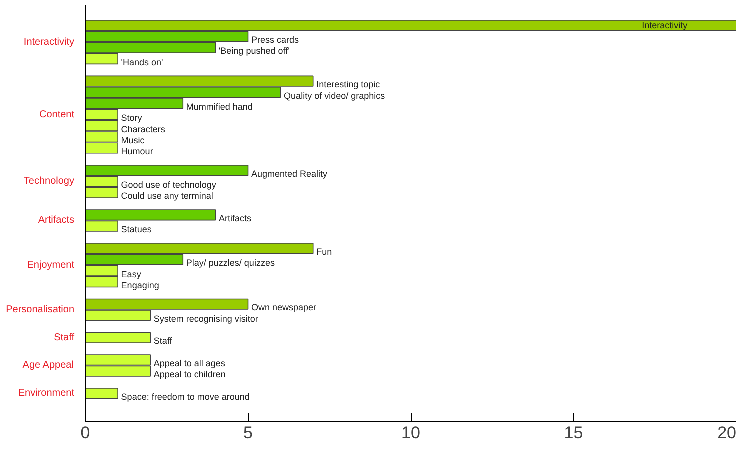  Describe the element at coordinates (324, 251) in the screenshot. I see `y-tick-label: Fun` at that location.